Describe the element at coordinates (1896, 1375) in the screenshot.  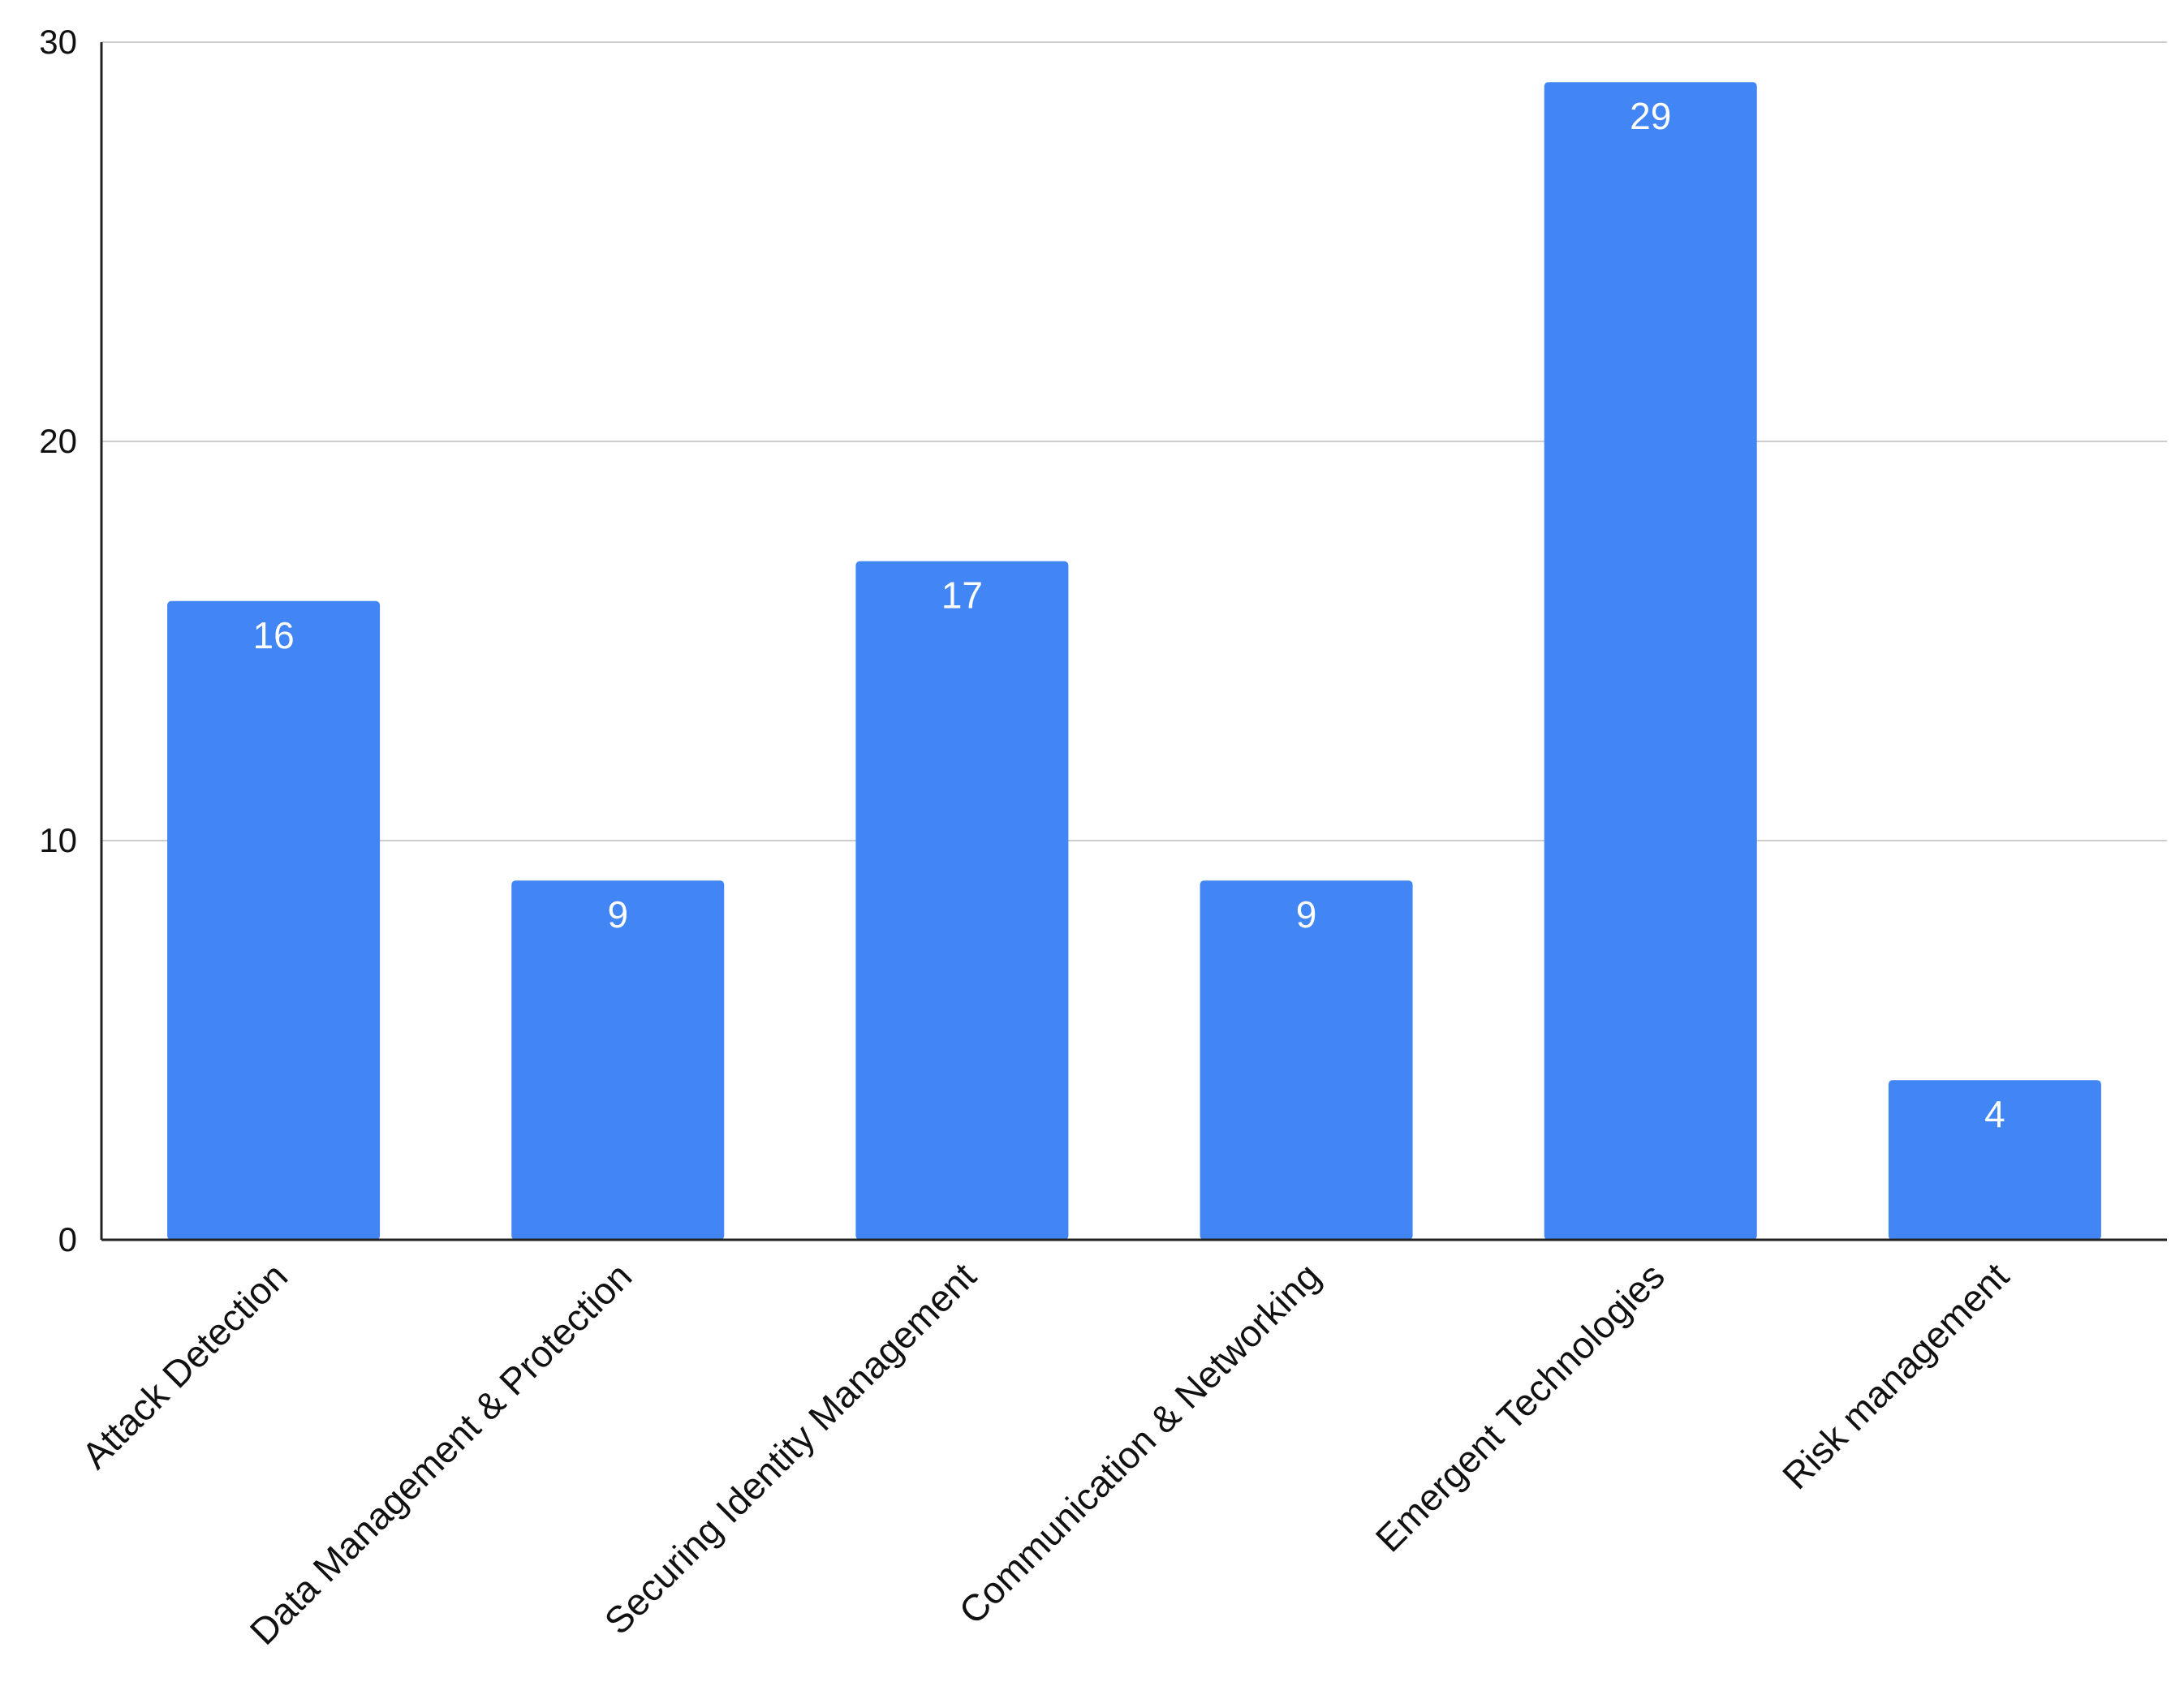
I see `x-category-label: Risk management` at that location.